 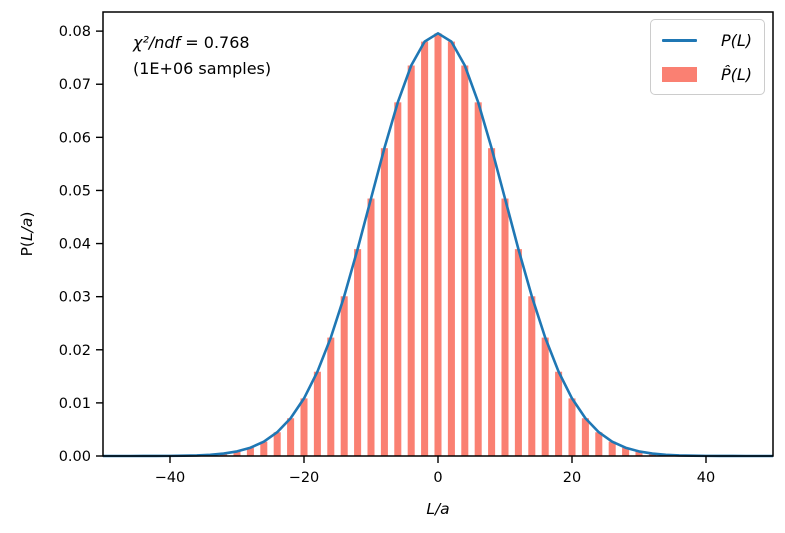 I want to click on y-tick-label: 0.08, so click(x=75, y=32).